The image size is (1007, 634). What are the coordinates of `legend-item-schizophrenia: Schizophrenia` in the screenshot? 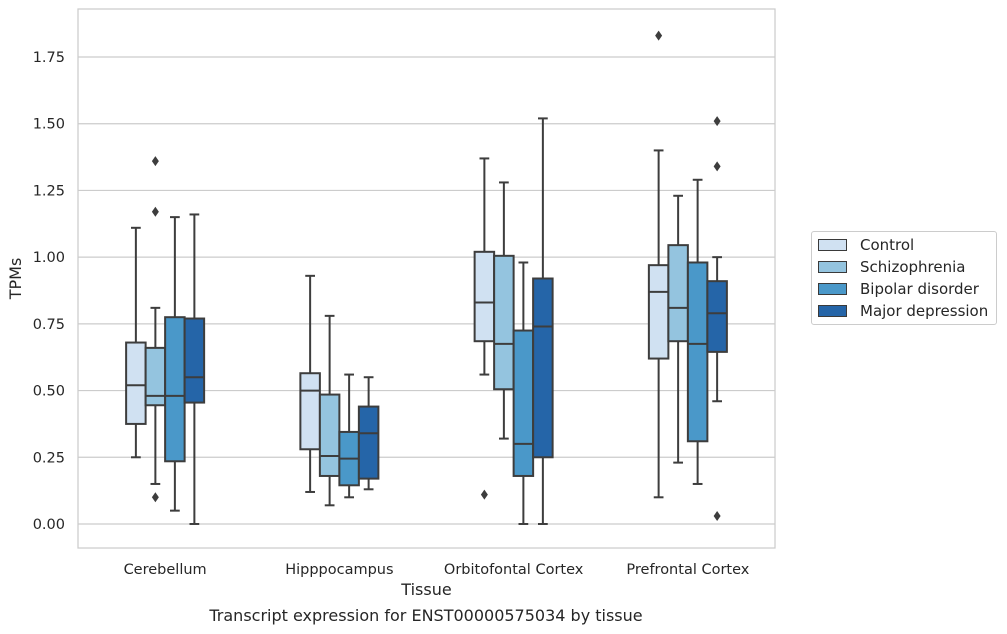 It's located at (891, 267).